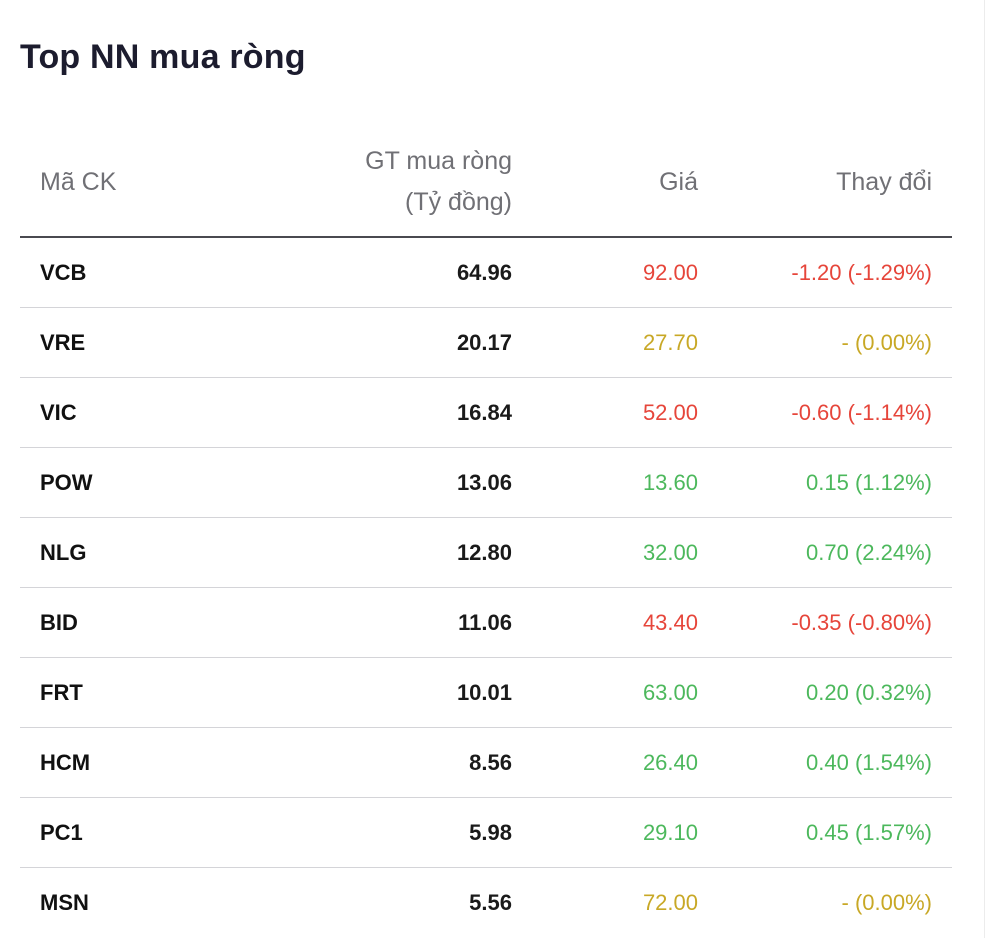 This screenshot has width=985, height=938. I want to click on cell-price: 63.00, so click(625, 692).